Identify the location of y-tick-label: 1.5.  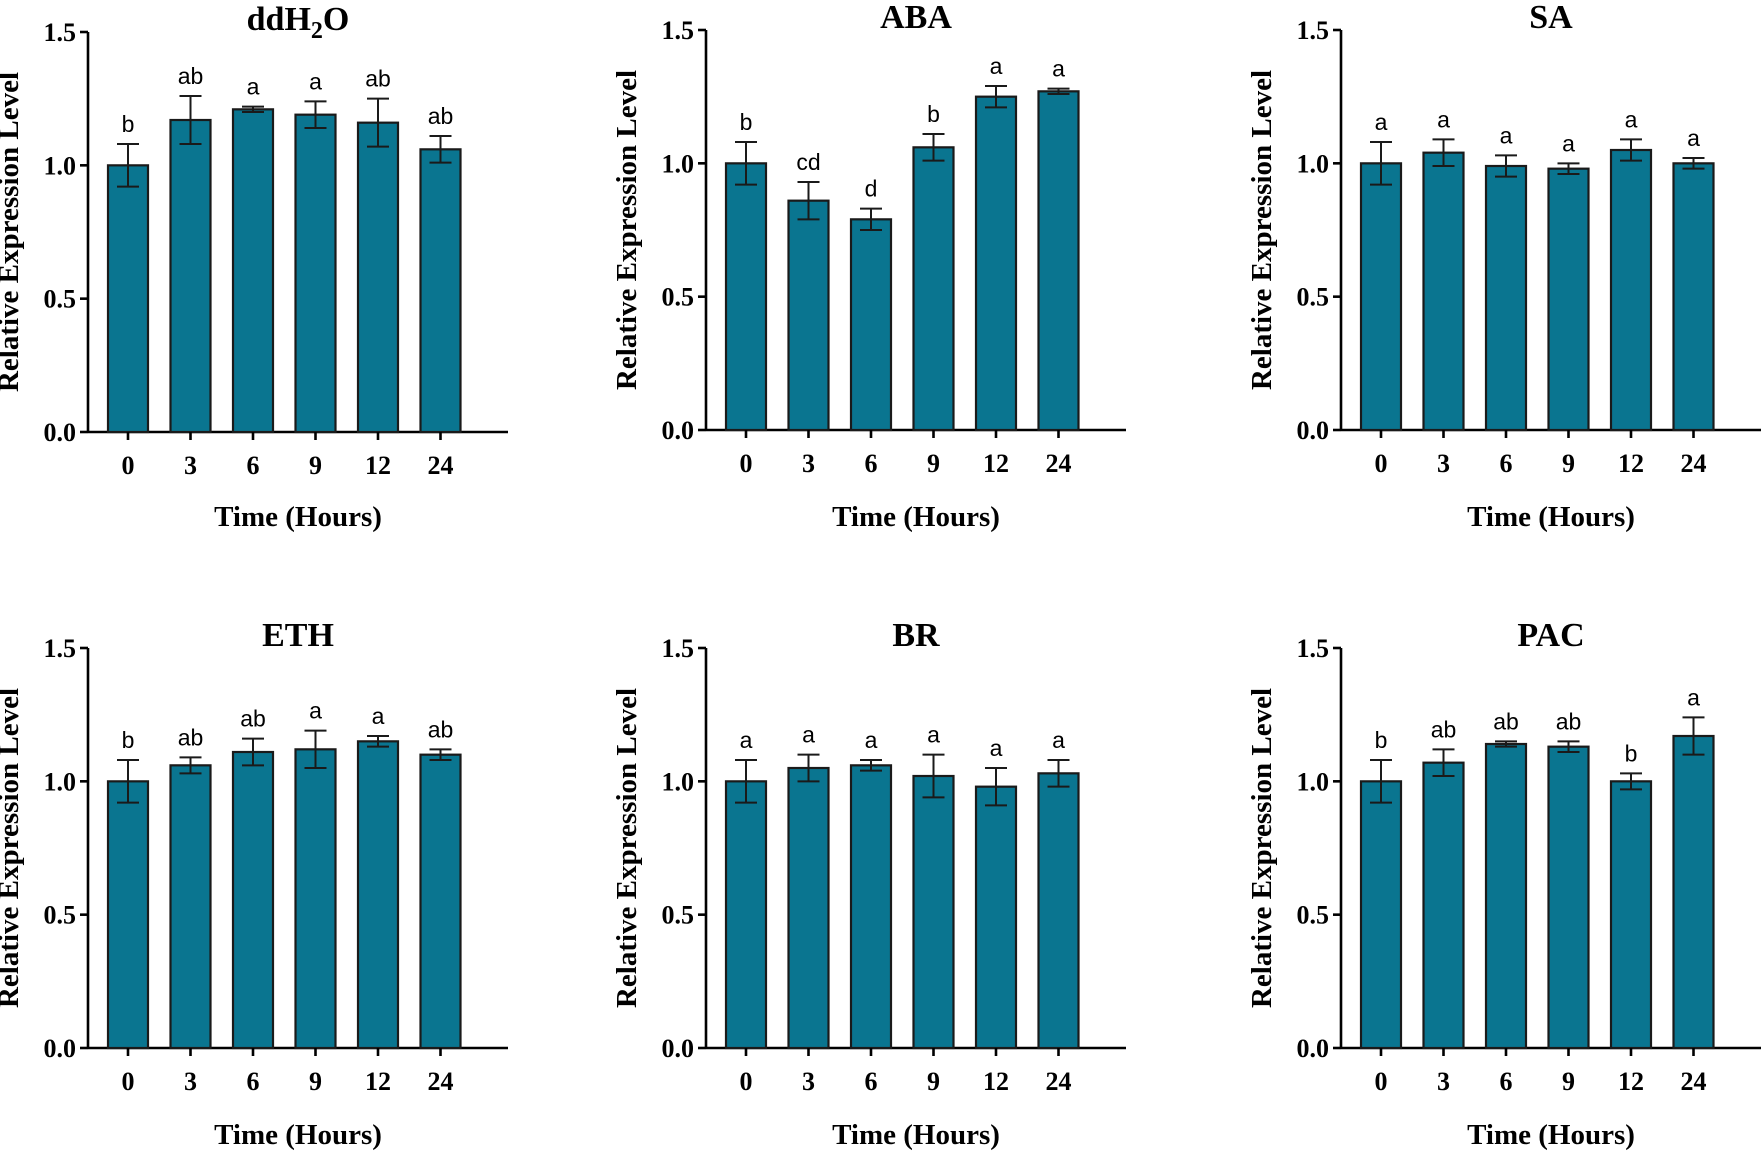
(678, 30).